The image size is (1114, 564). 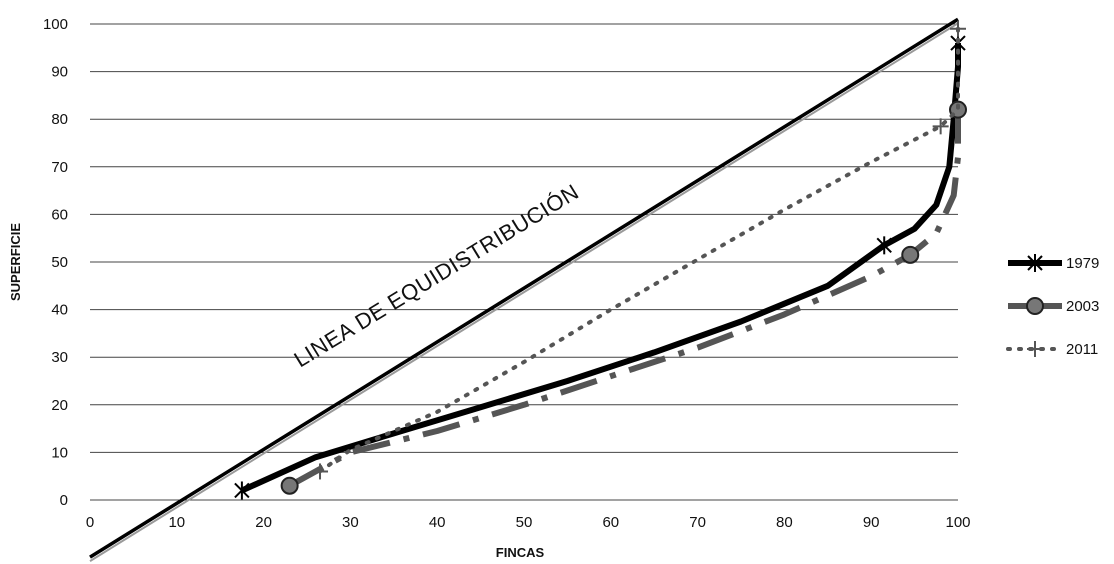 I want to click on y-tick-50: 50, so click(x=59, y=262).